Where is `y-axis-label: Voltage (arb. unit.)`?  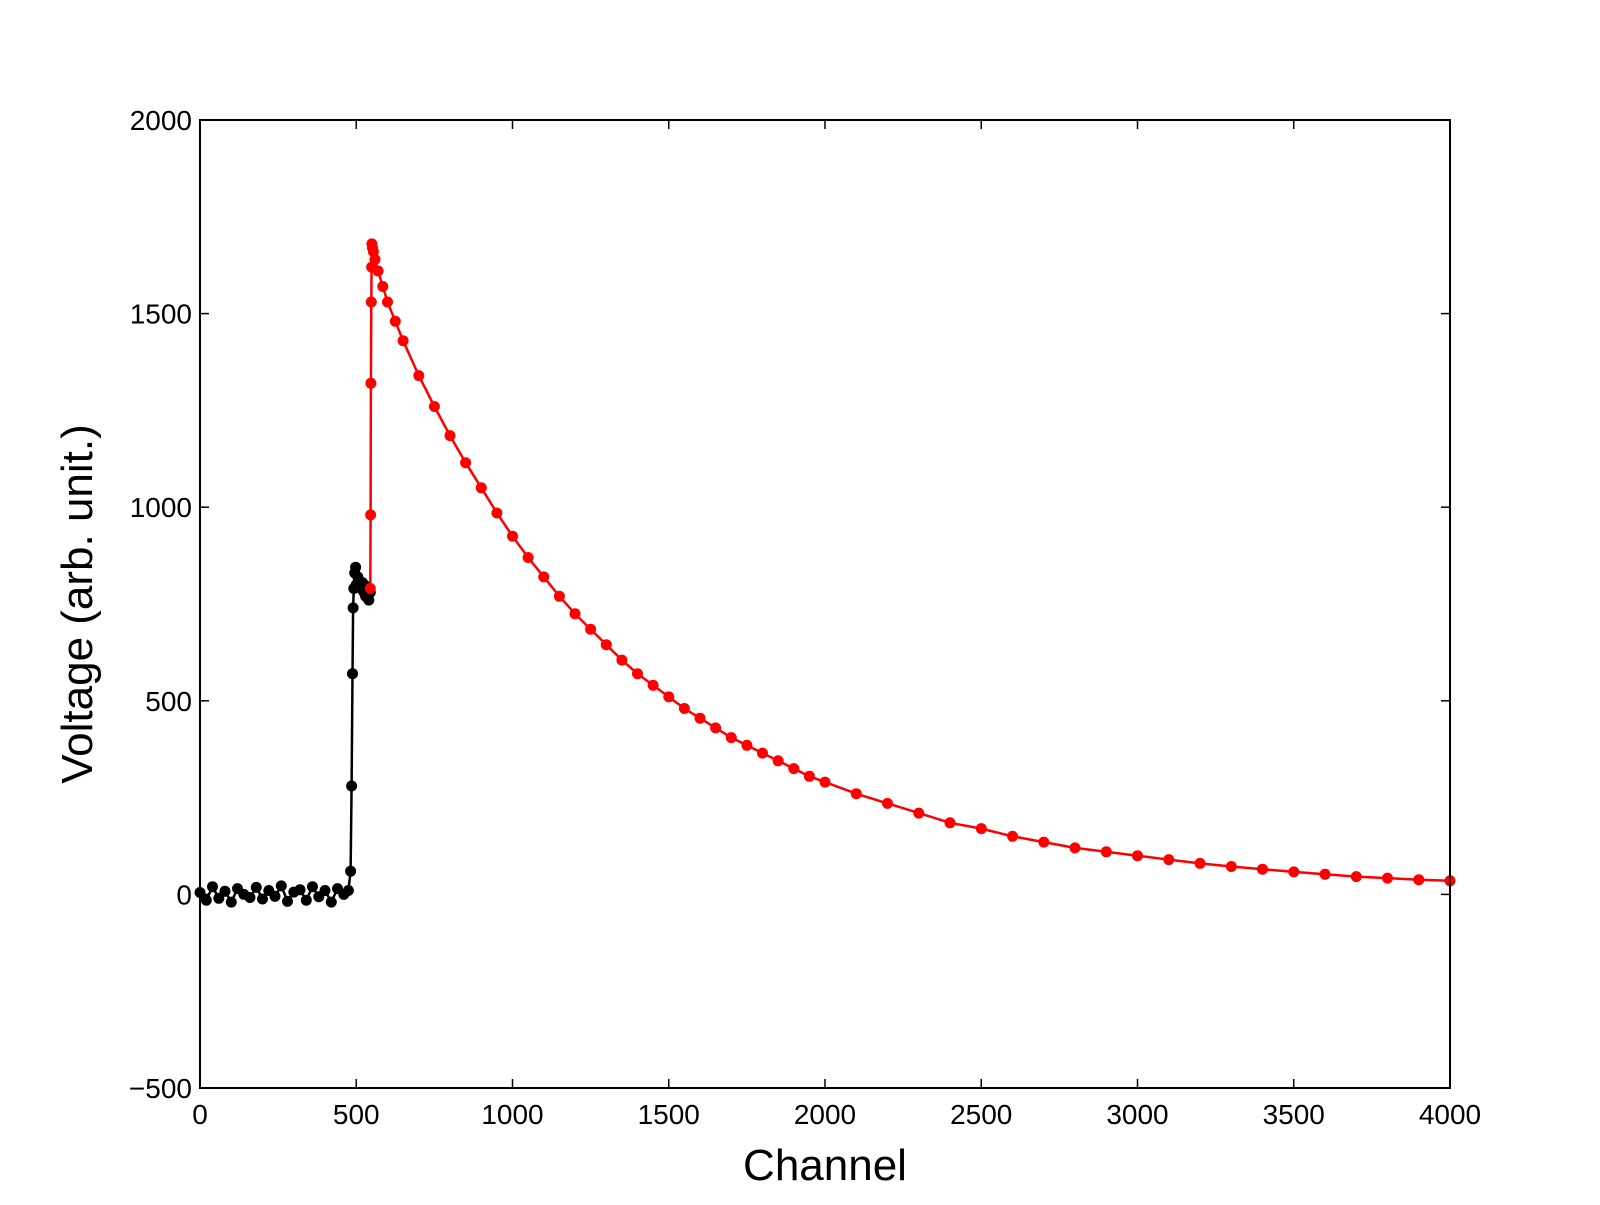 y-axis-label: Voltage (arb. unit.) is located at coordinates (77, 604).